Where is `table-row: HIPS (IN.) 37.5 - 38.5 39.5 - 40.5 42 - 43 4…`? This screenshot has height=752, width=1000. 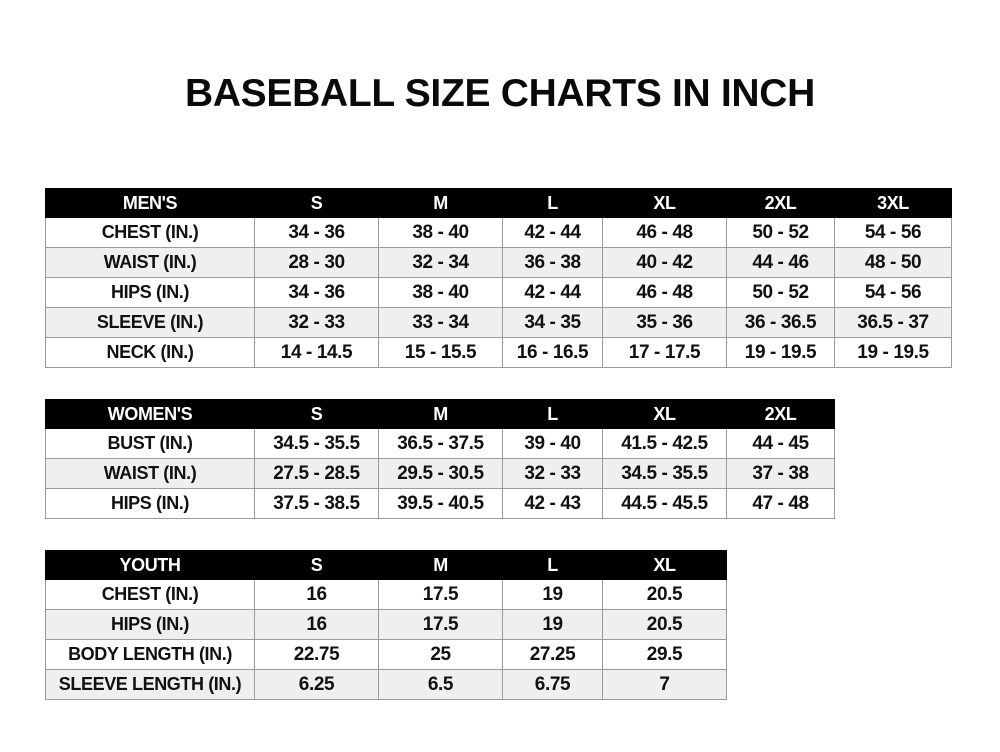
table-row: HIPS (IN.) 37.5 - 38.5 39.5 - 40.5 42 - 43 4… is located at coordinates (440, 503).